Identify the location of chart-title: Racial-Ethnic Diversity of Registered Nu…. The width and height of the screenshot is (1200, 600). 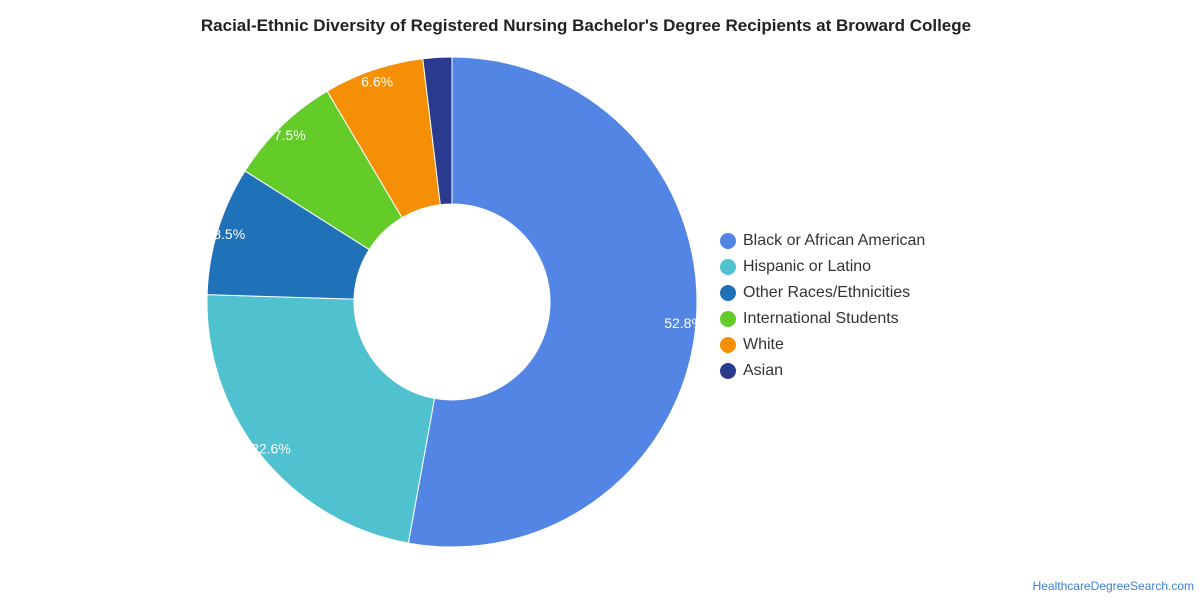
(586, 25).